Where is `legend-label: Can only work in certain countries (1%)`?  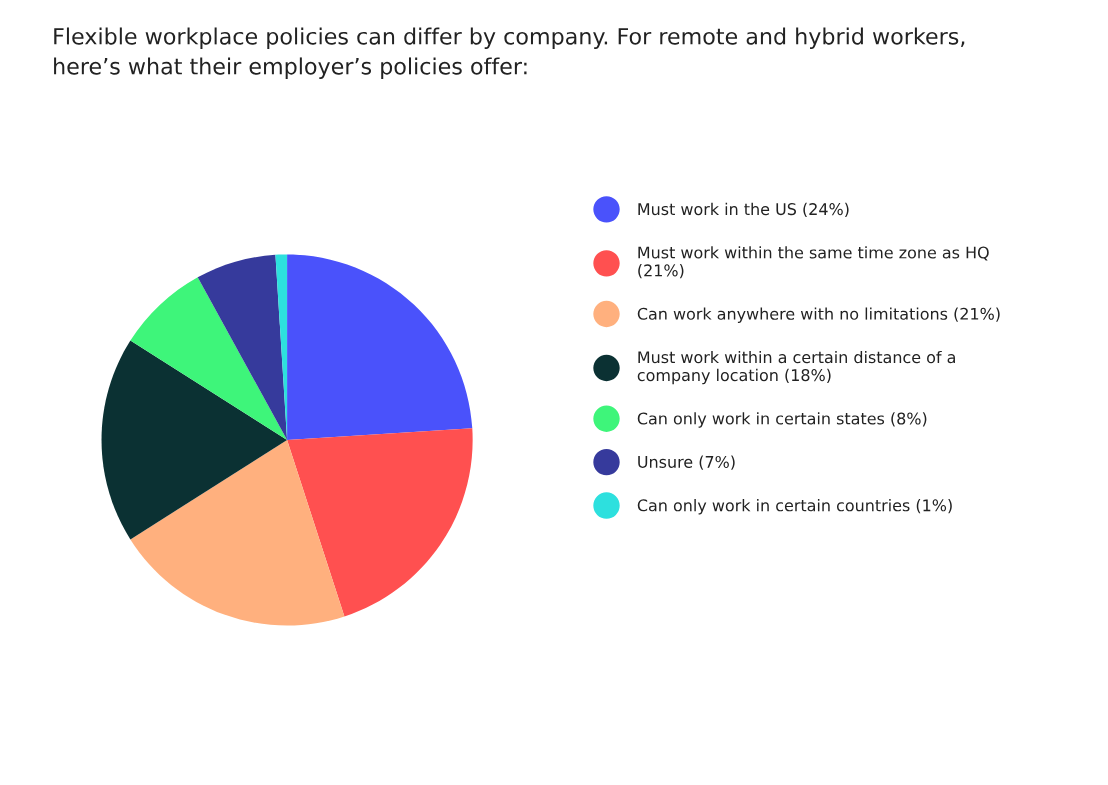
legend-label: Can only work in certain countries (1%) is located at coordinates (794, 507).